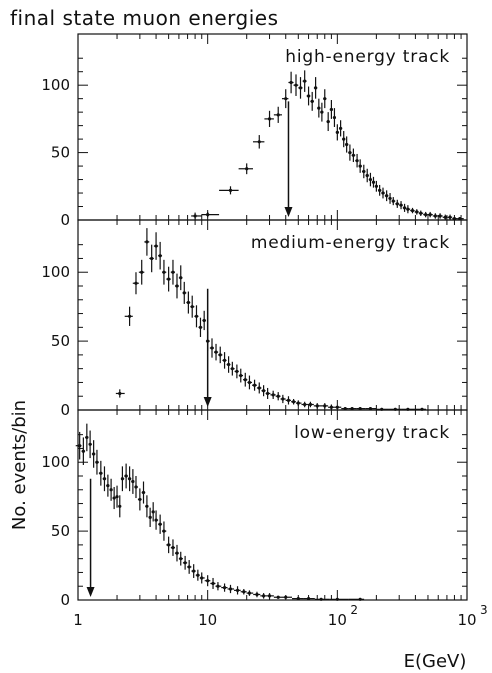 This screenshot has height=673, width=492. I want to click on panel-label: low-energy track, so click(372, 433).